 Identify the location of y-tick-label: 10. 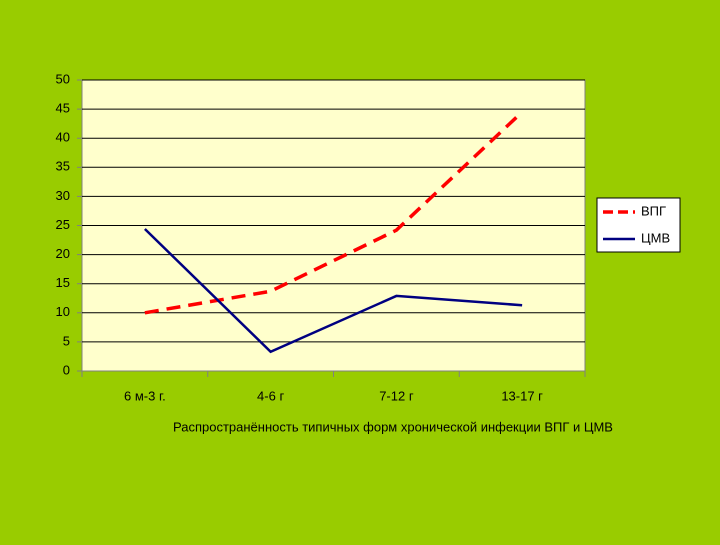
(63, 311).